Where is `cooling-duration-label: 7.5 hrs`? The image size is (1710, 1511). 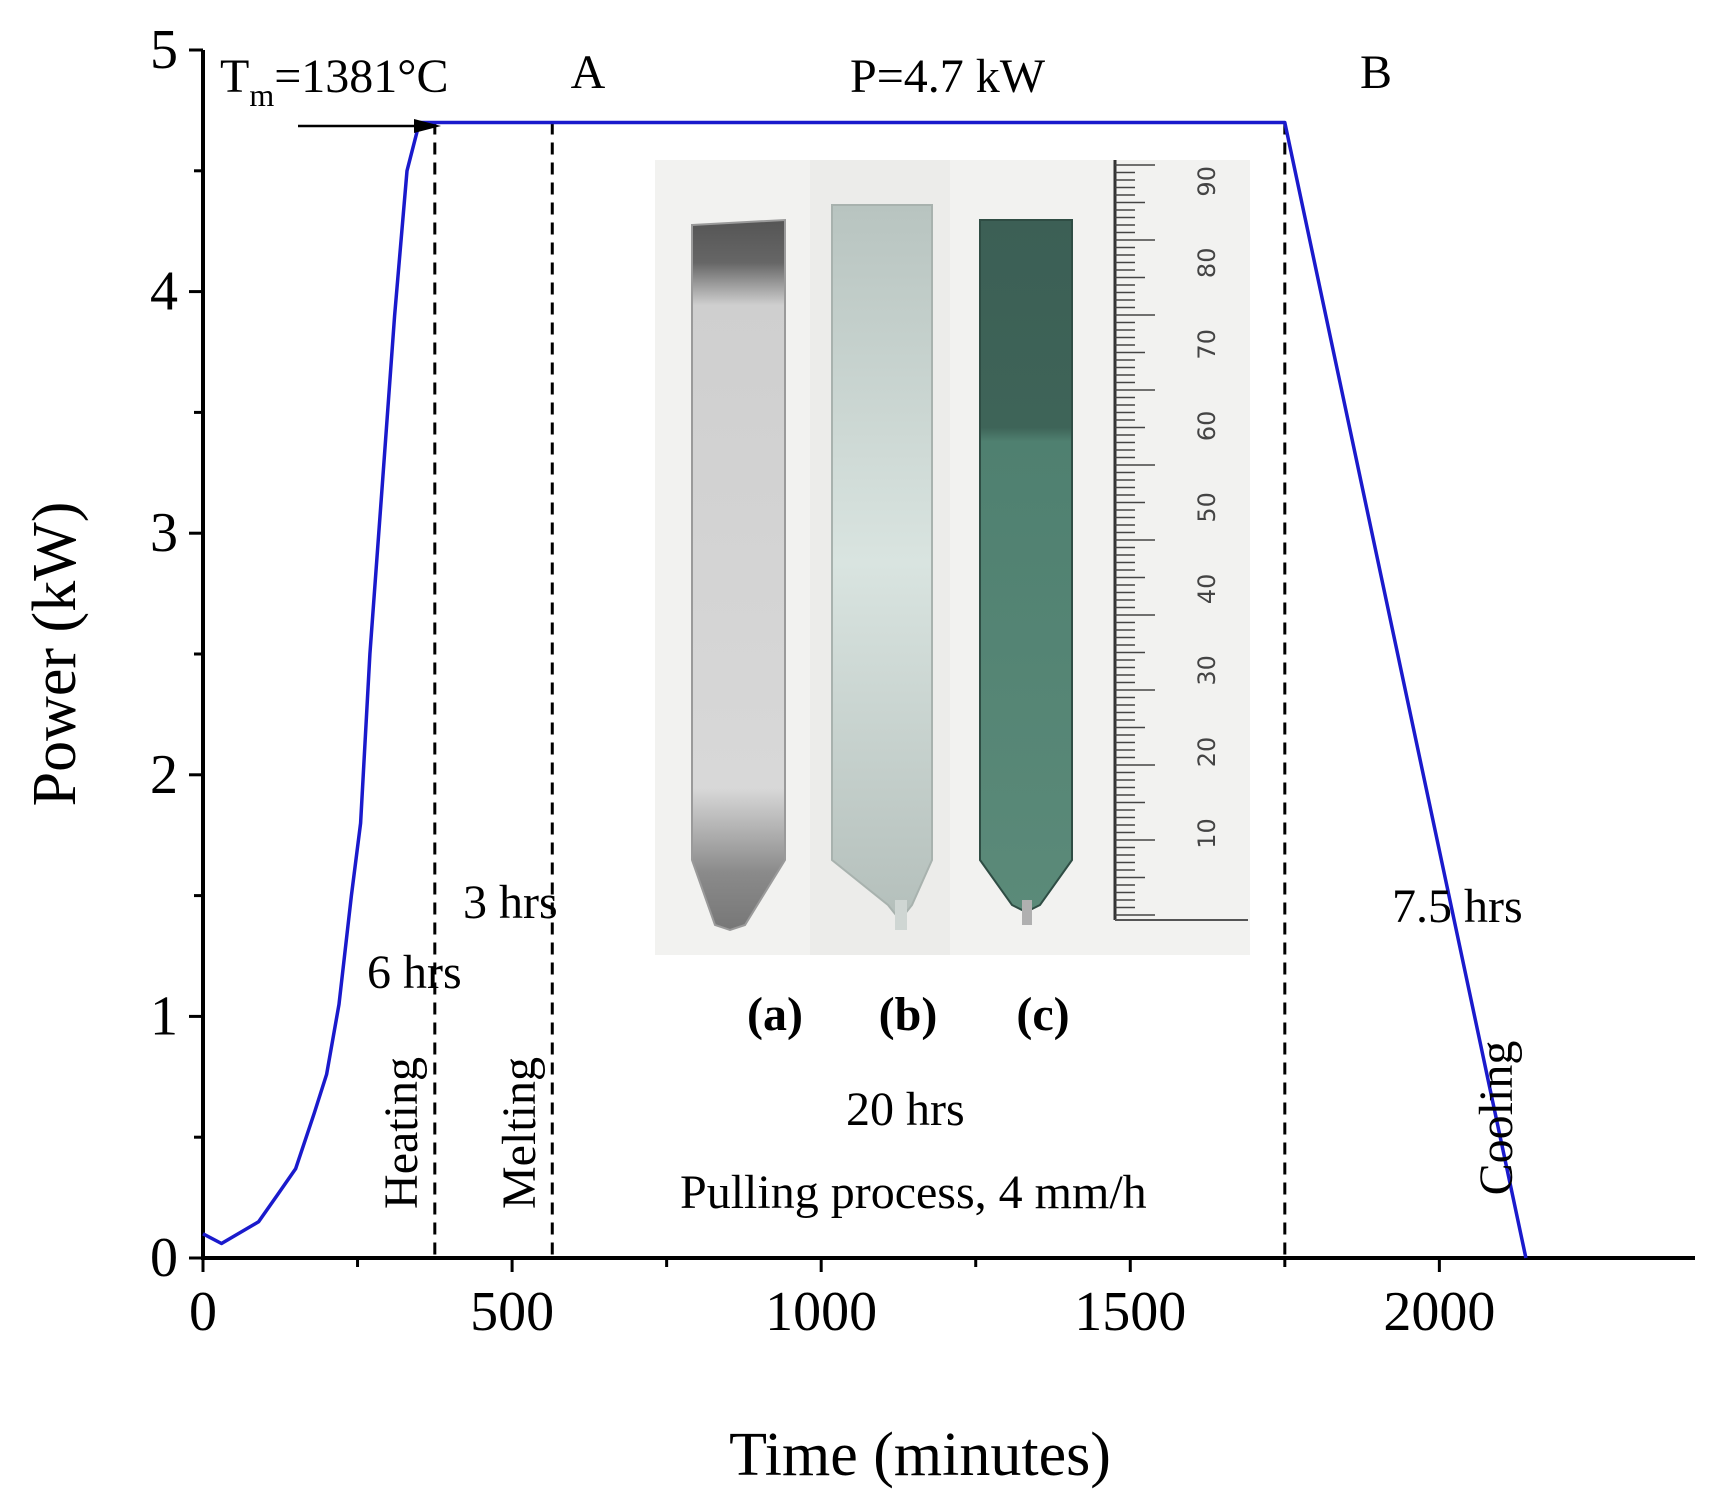
cooling-duration-label: 7.5 hrs is located at coordinates (1457, 906).